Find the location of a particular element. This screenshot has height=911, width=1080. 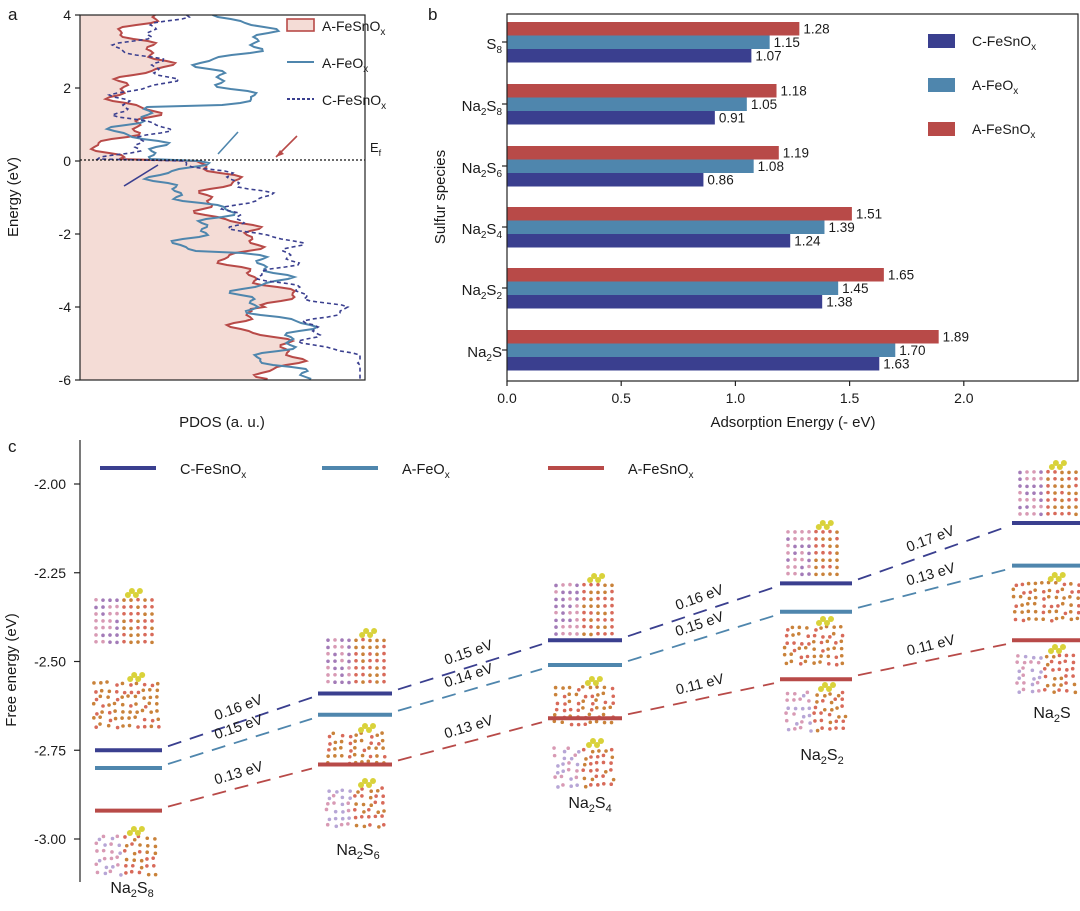

y-tick-label: -2.25 is located at coordinates (50, 573).